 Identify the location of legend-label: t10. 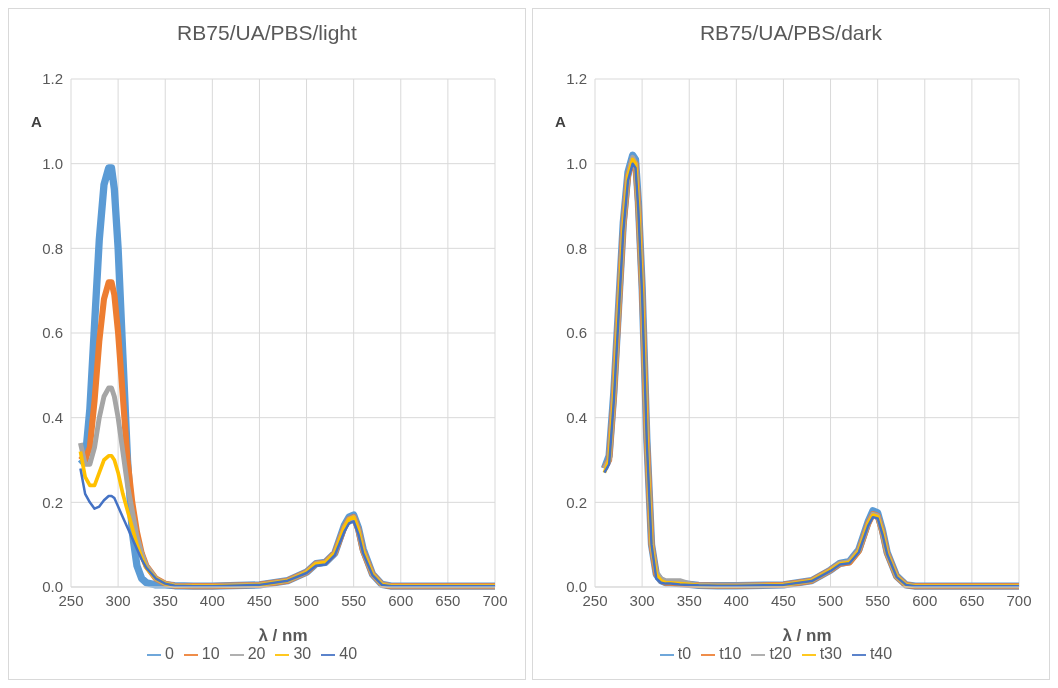
(730, 653).